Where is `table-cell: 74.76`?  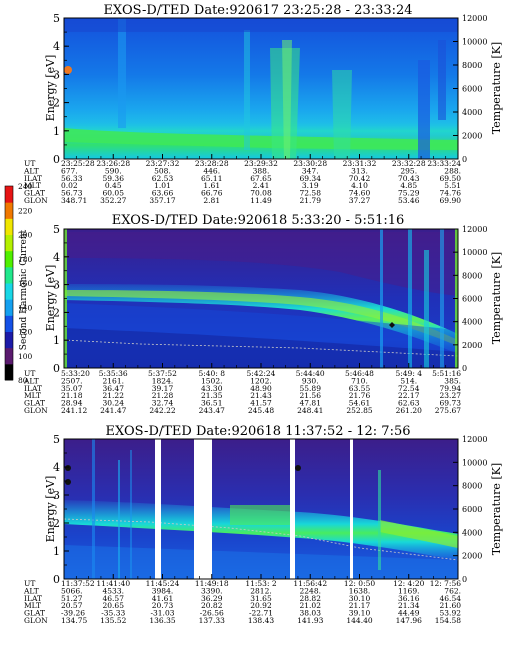 table-cell: 74.76 is located at coordinates (451, 193).